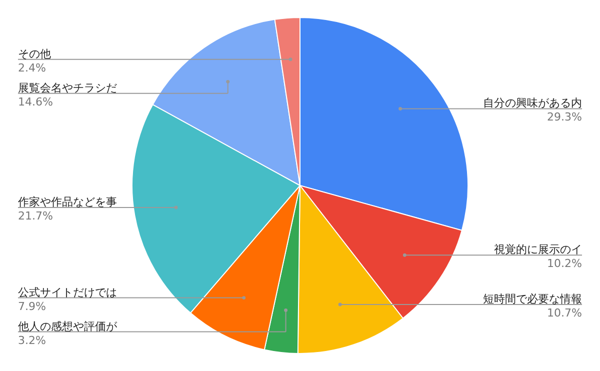 This screenshot has width=600, height=371. I want to click on data-label: 7.9%, so click(32, 306).